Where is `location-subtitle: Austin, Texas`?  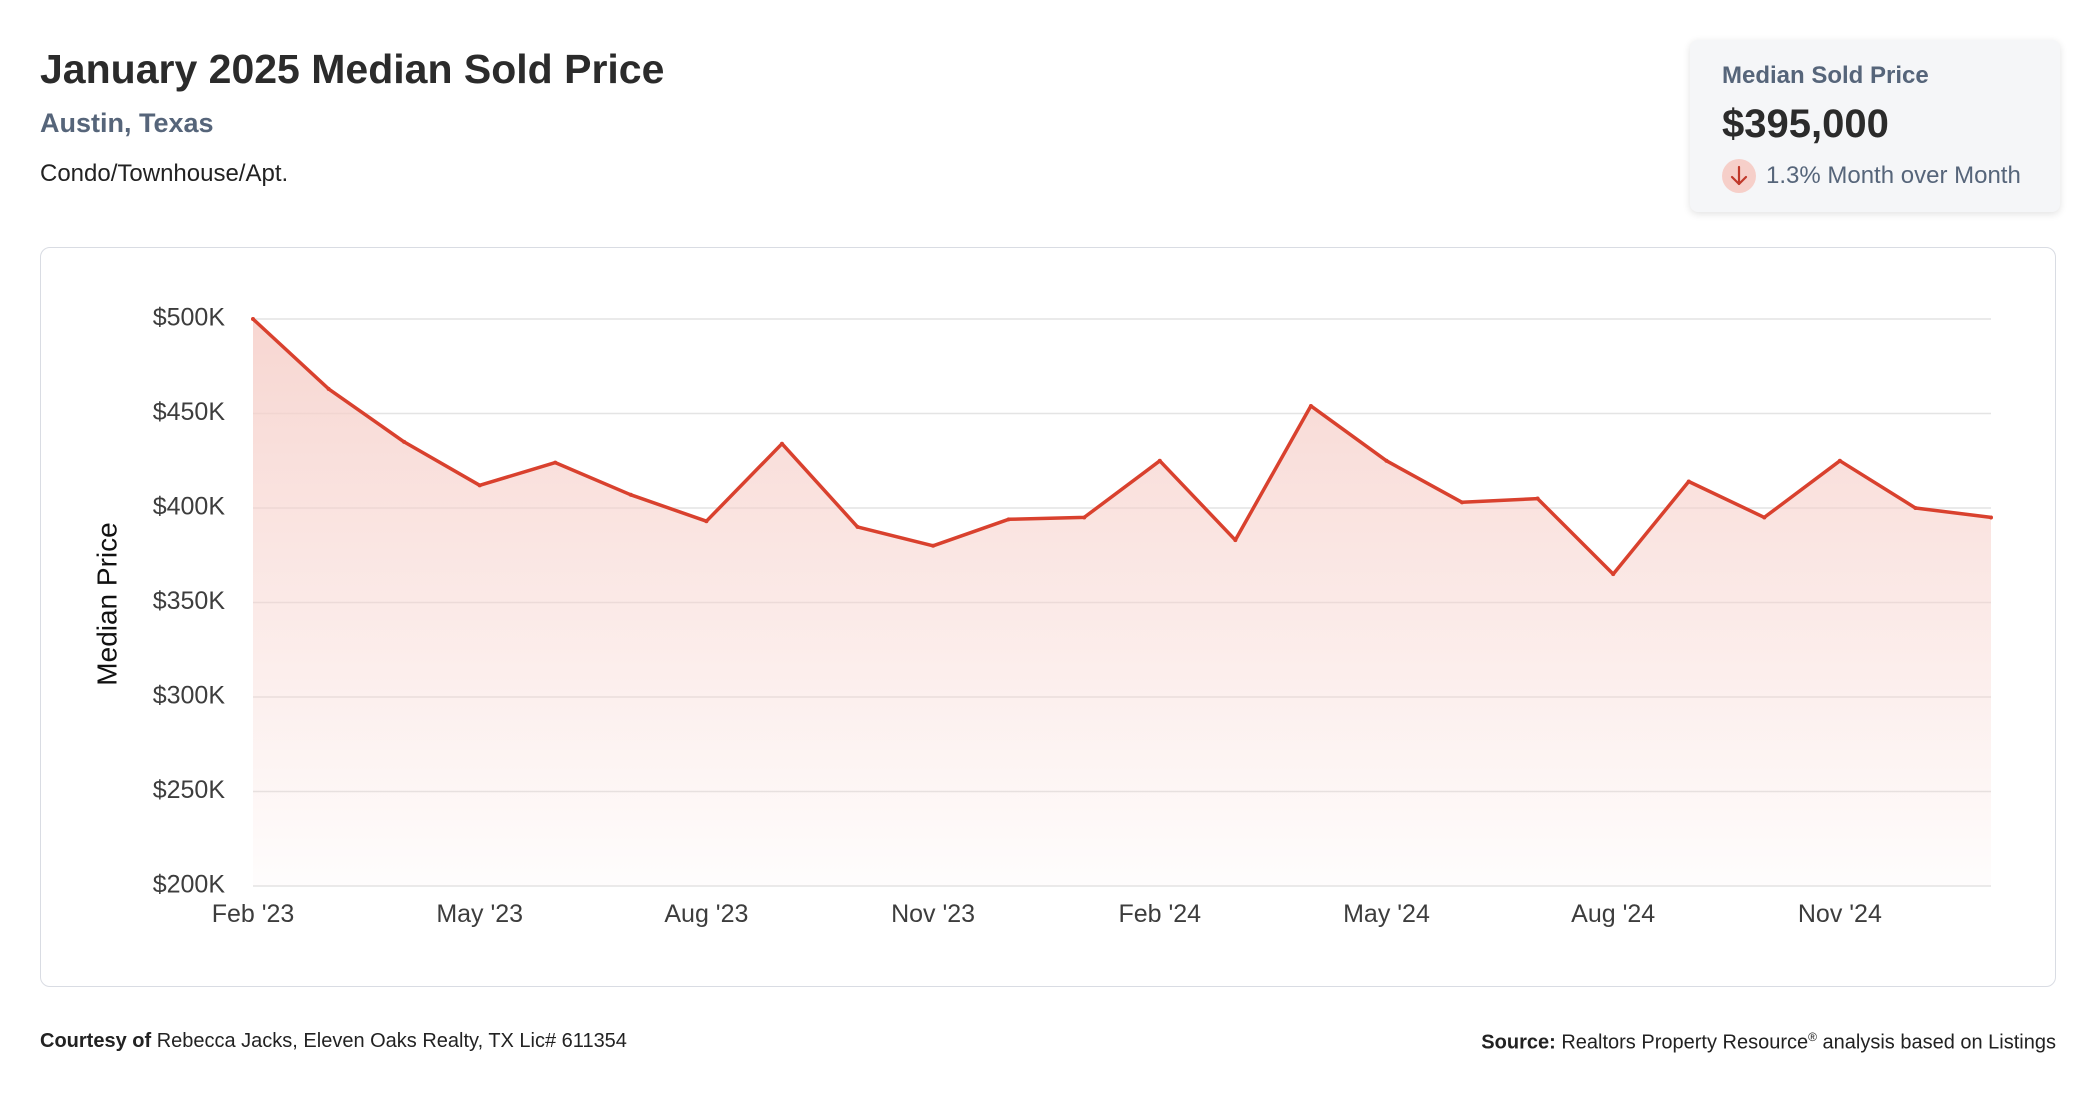
location-subtitle: Austin, Texas is located at coordinates (127, 123).